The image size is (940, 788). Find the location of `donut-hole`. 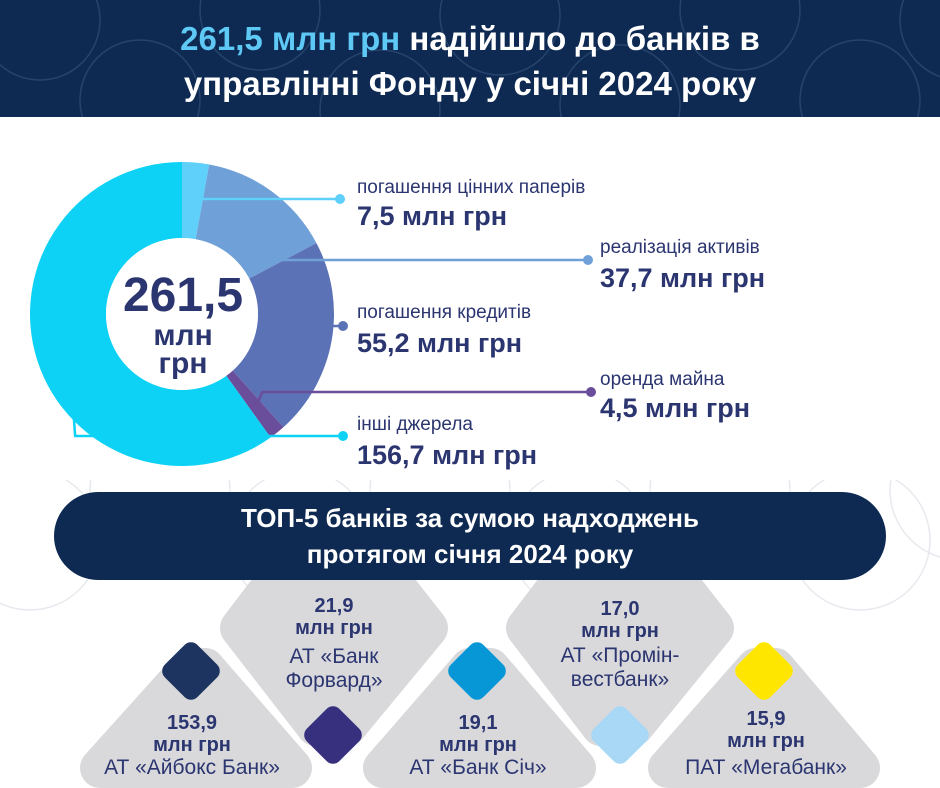

donut-hole is located at coordinates (182, 314).